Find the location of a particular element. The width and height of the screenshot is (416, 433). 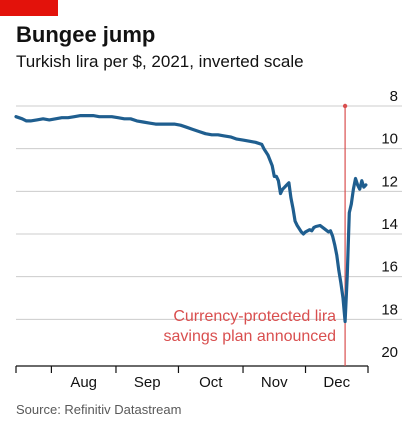

chart-subtitle: Turkish lira per $, 2021, inverted scale is located at coordinates (160, 61).